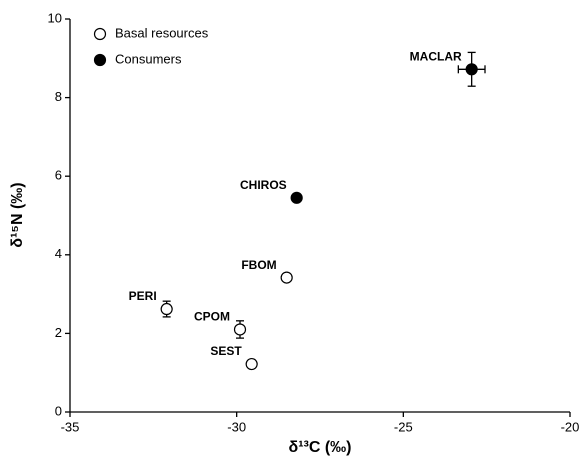  I want to click on x-tick-label: -35, so click(70, 426).